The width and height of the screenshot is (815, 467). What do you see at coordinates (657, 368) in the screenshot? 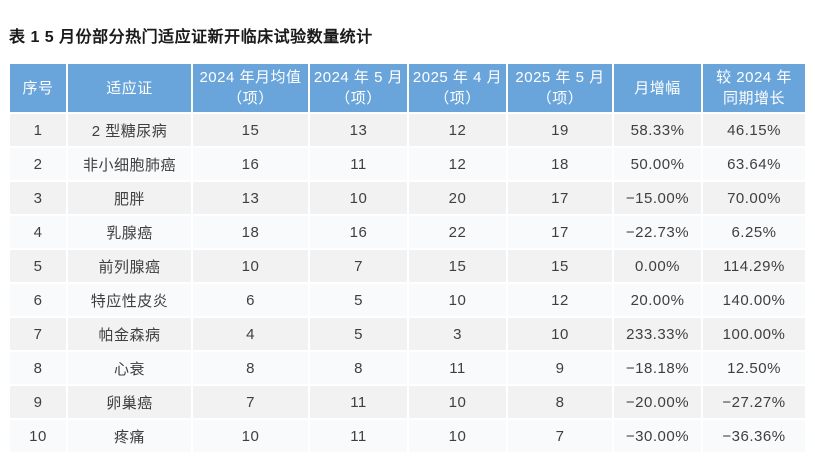
I see `table-cell: −18.18%` at bounding box center [657, 368].